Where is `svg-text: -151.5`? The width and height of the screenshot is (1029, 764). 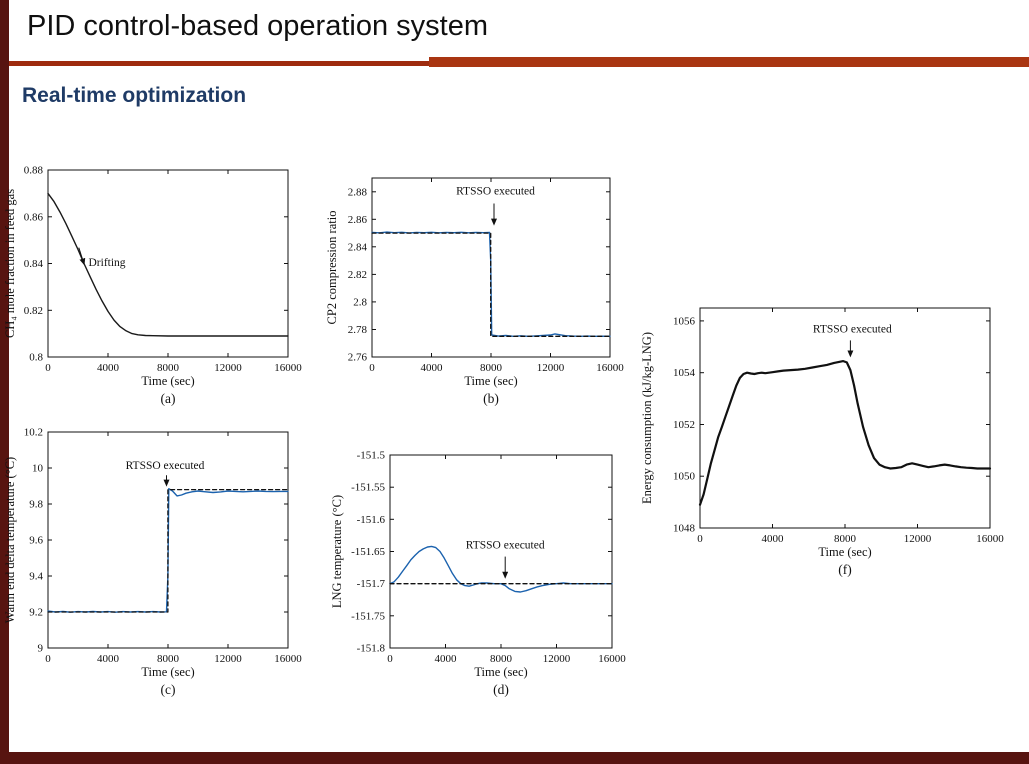
svg-text: -151.5 is located at coordinates (371, 456).